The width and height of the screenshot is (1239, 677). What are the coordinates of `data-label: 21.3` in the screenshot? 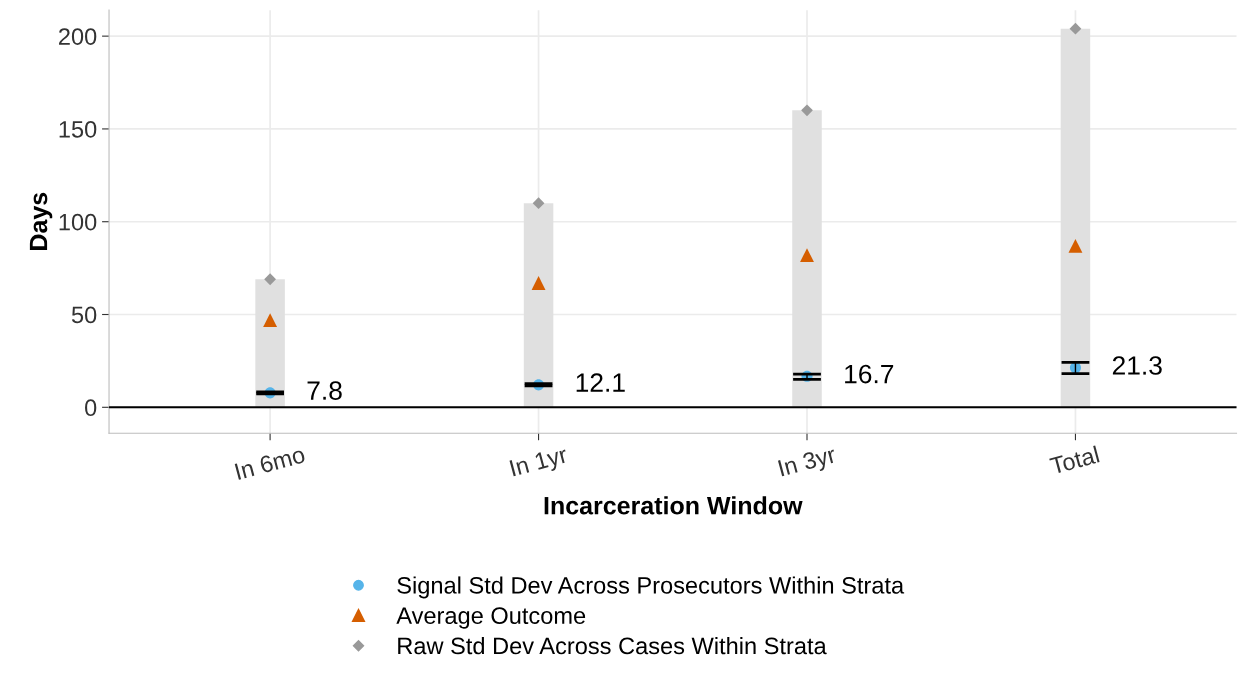 It's located at (1137, 365).